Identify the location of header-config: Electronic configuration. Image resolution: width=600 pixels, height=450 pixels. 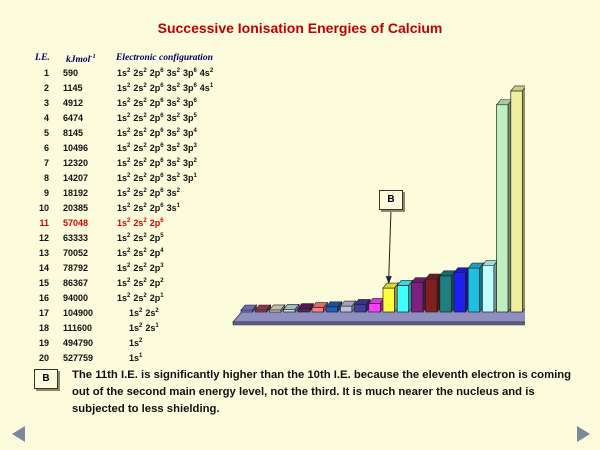
(164, 58).